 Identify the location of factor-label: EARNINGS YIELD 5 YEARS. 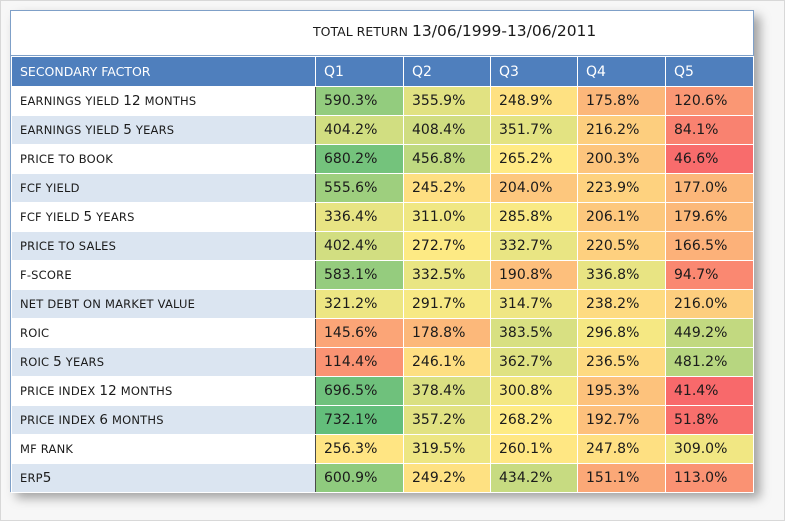
(163, 130).